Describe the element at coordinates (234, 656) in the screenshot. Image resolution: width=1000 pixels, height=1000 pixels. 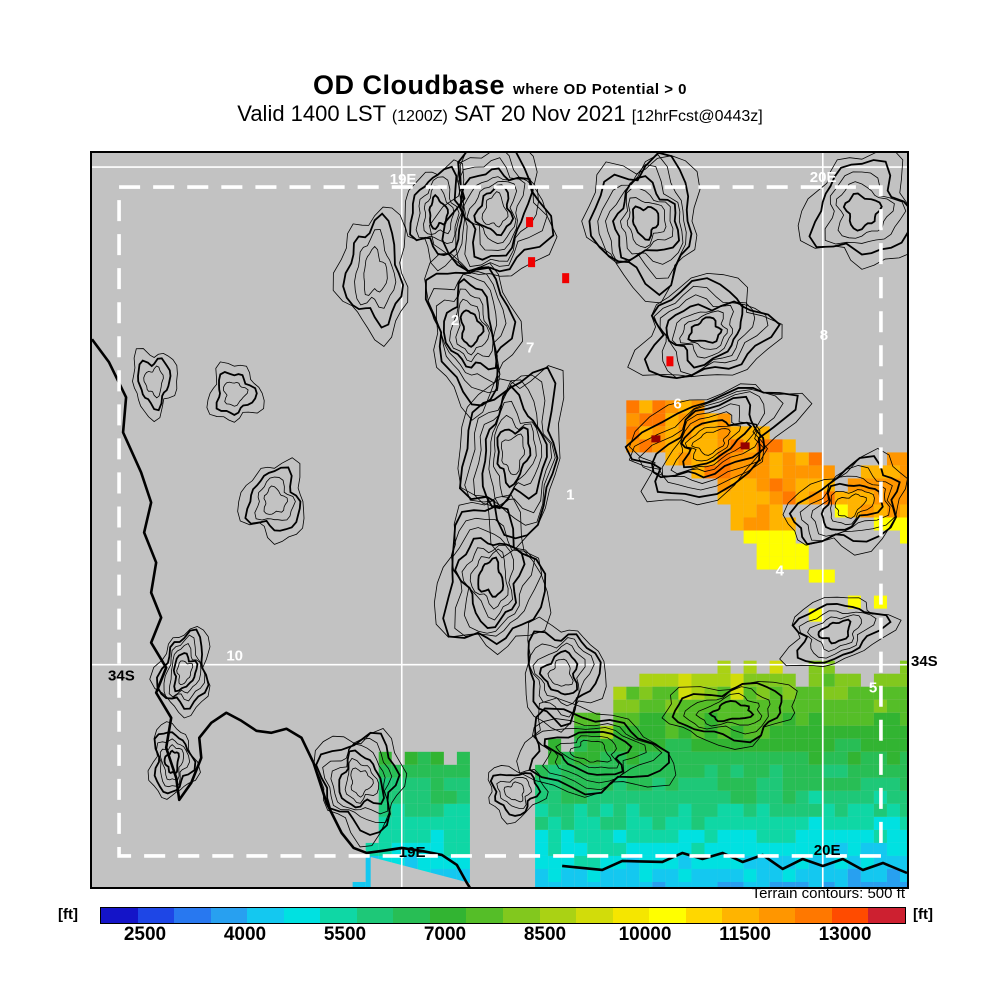
I see `site-label-10: 10` at that location.